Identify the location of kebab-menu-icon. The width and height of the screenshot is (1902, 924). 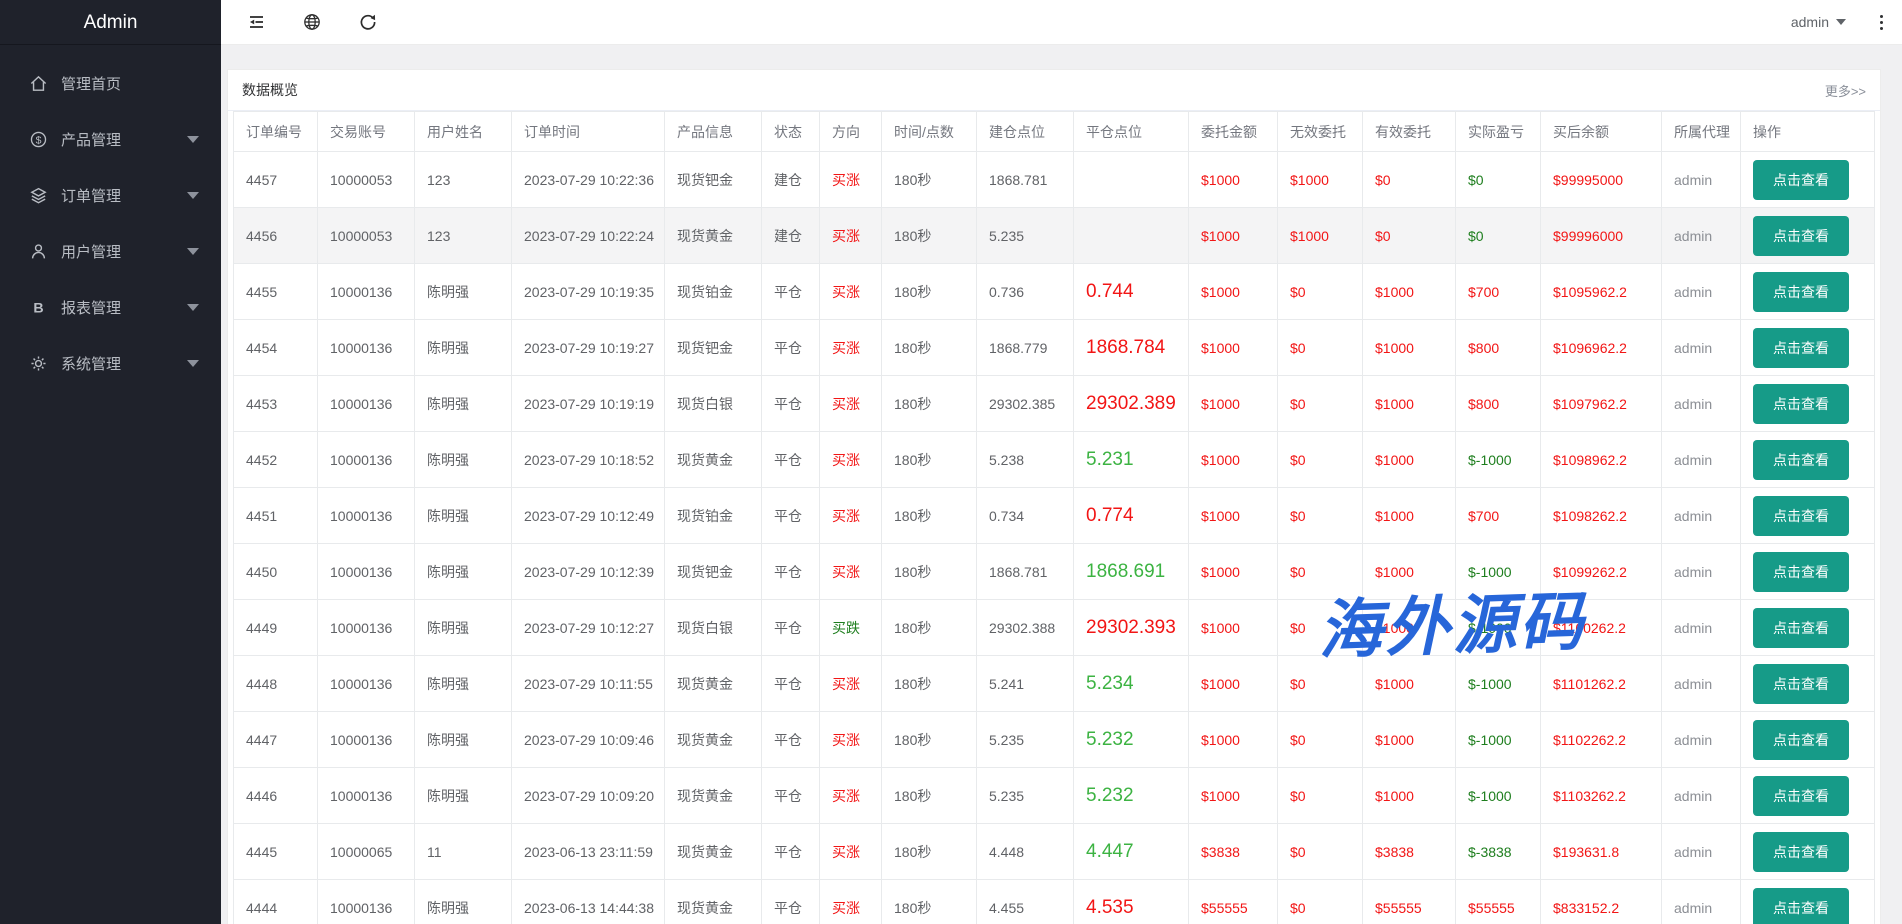
(1881, 22).